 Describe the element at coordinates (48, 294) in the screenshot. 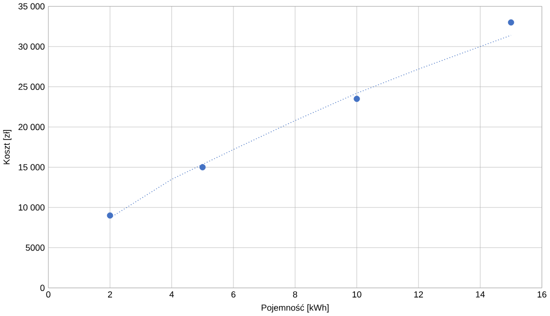

I see `x-tick-label: 0` at that location.